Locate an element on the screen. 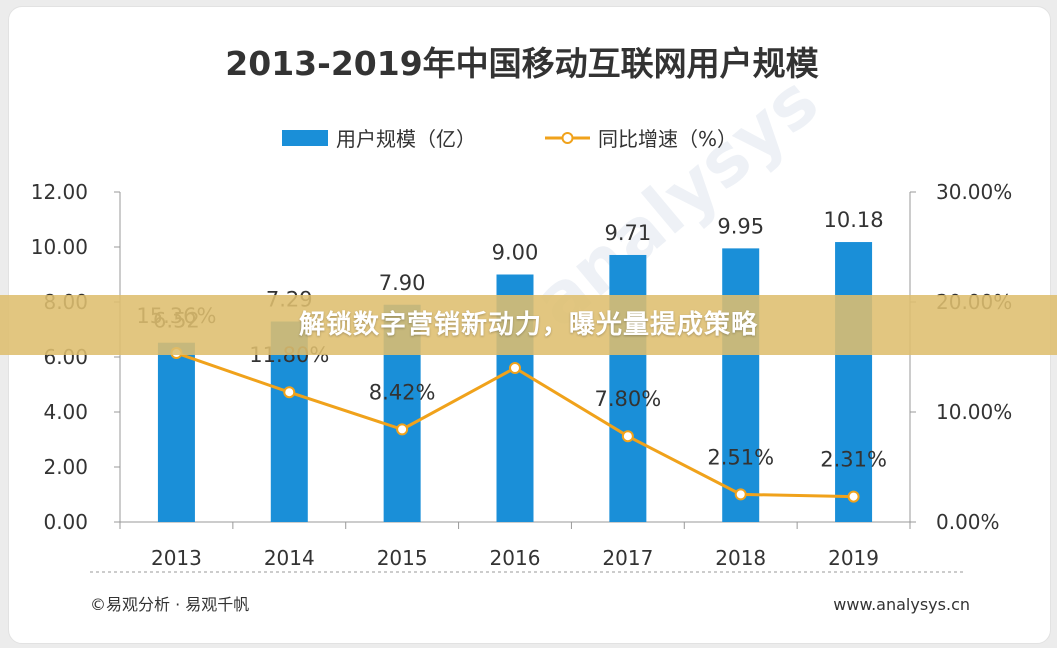 The width and height of the screenshot is (1057, 648). promo-banner-text: 解锁数字营销新动力，曝光量提成策略 is located at coordinates (528, 325).